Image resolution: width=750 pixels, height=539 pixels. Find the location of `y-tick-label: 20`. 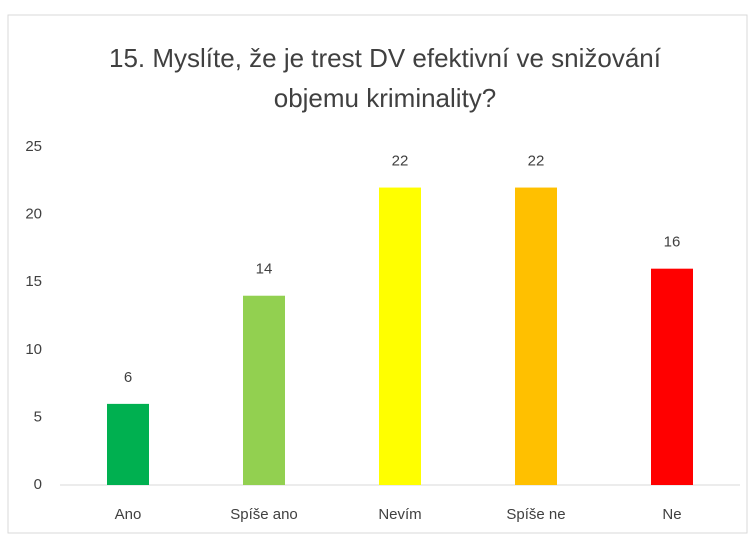

y-tick-label: 20 is located at coordinates (33, 214).